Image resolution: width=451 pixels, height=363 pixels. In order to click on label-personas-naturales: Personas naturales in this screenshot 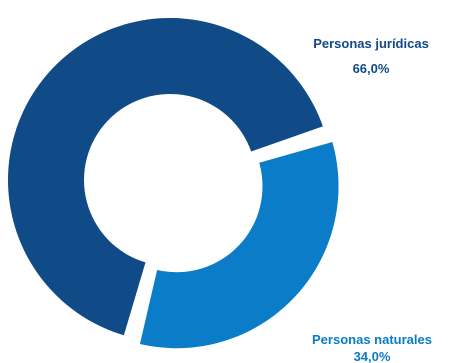, I will do `click(372, 339)`.